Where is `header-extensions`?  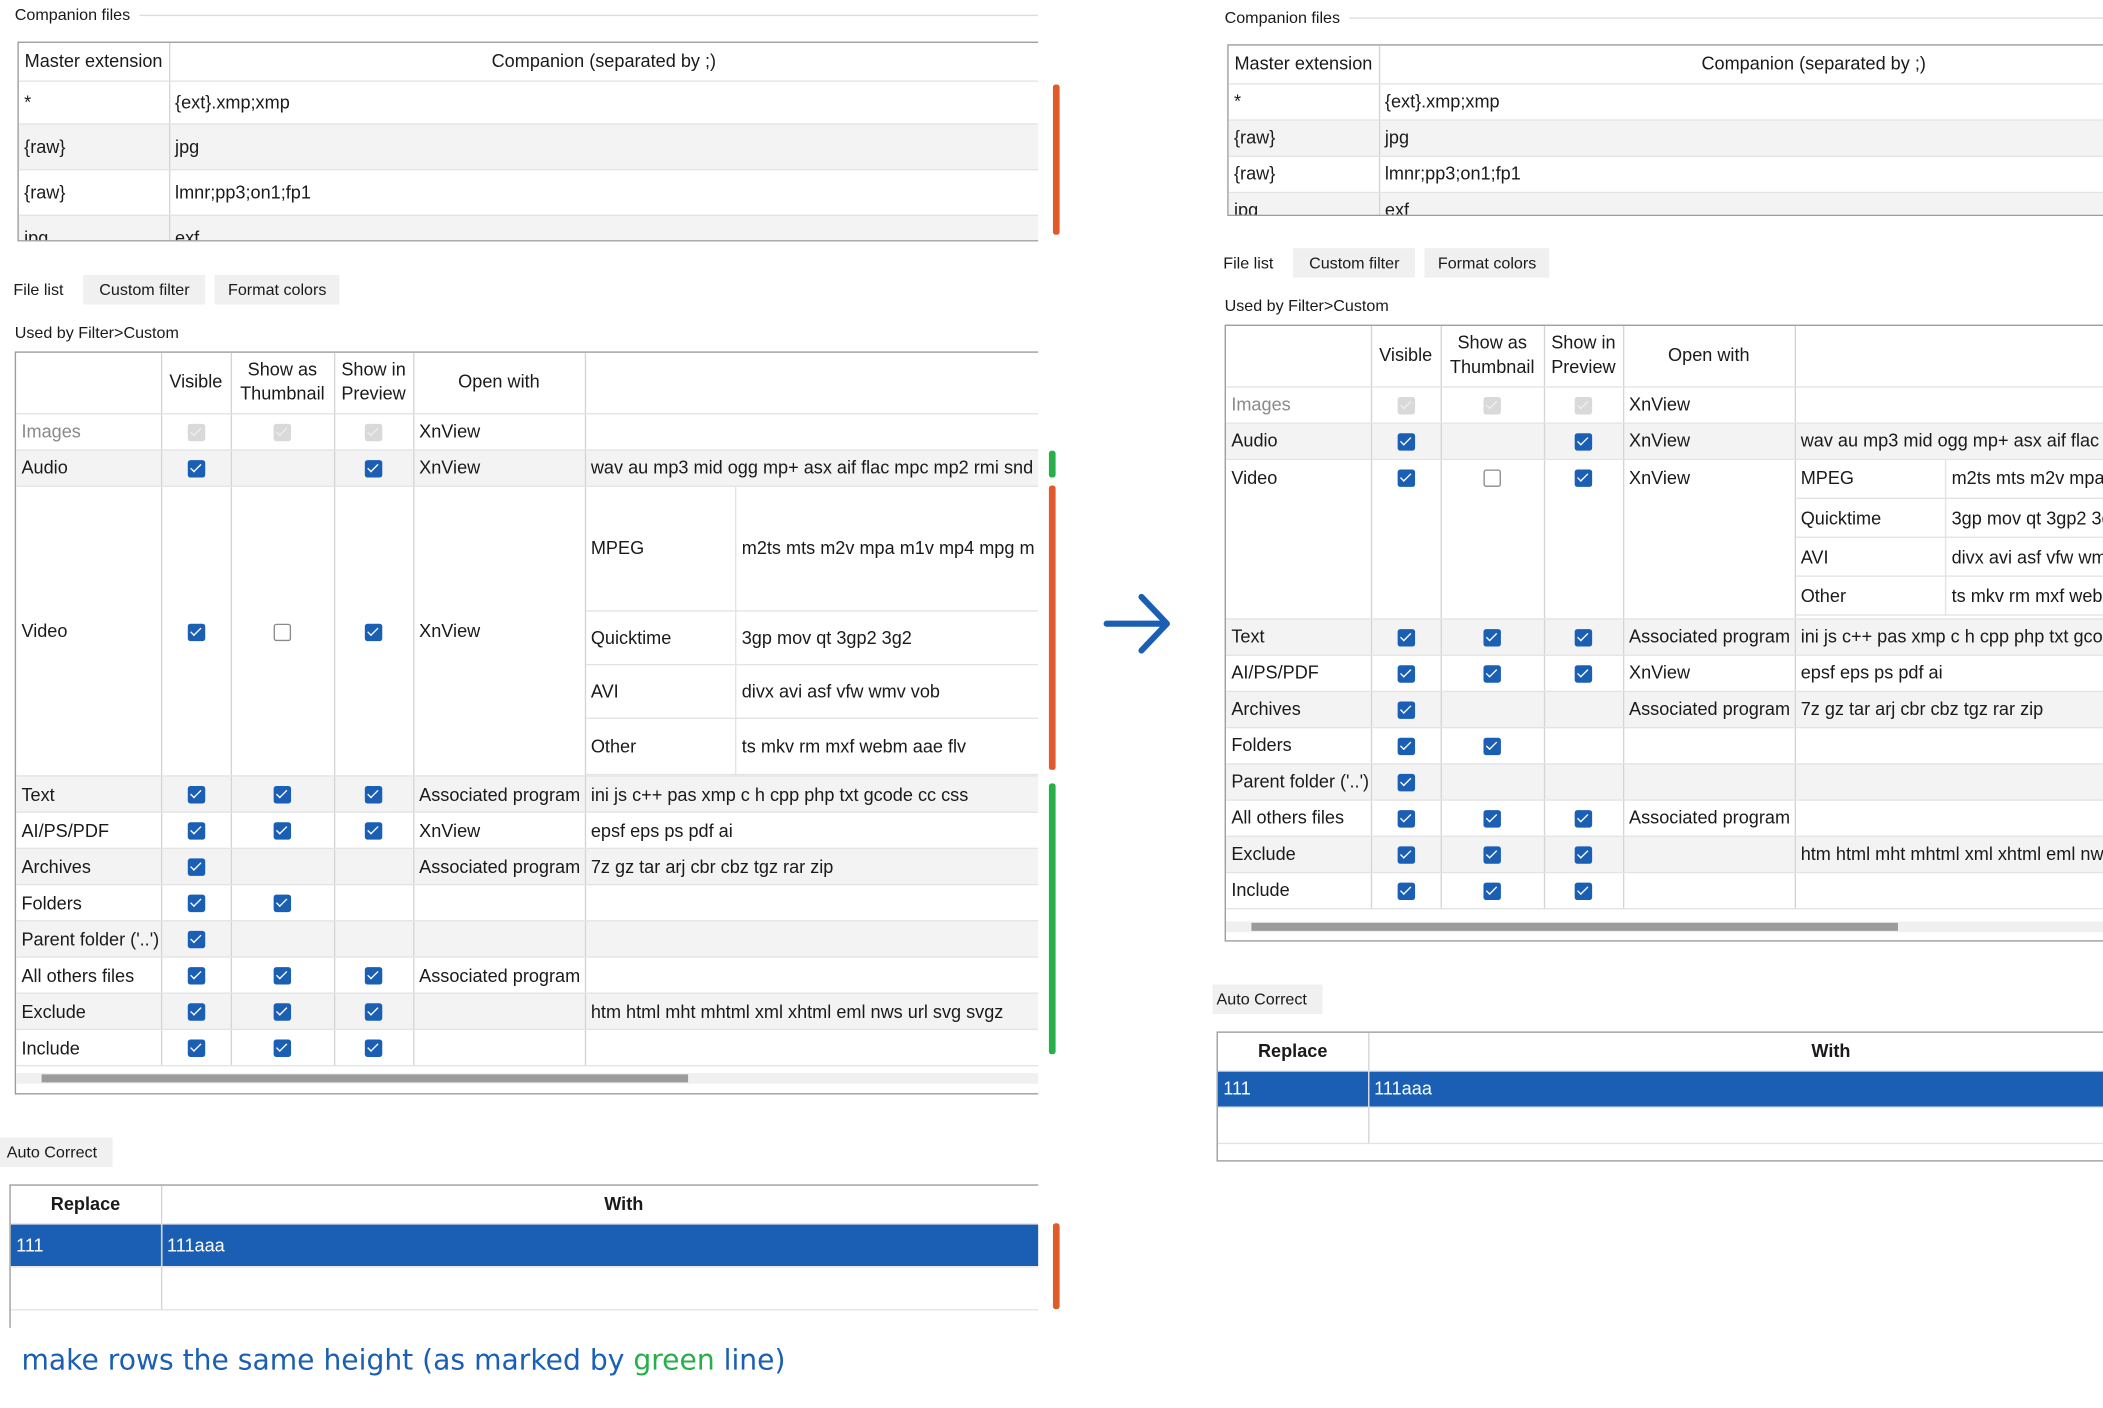 header-extensions is located at coordinates (1948, 356).